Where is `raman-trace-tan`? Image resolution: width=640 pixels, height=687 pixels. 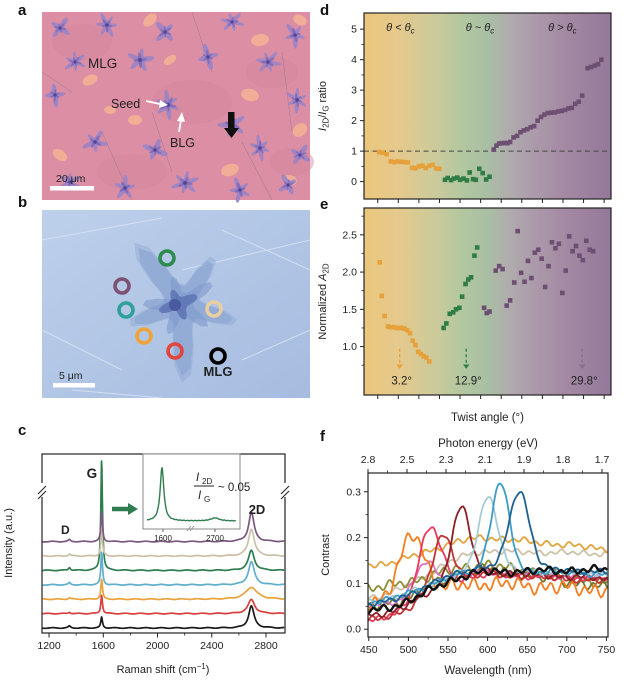
raman-trace-tan is located at coordinates (163, 543).